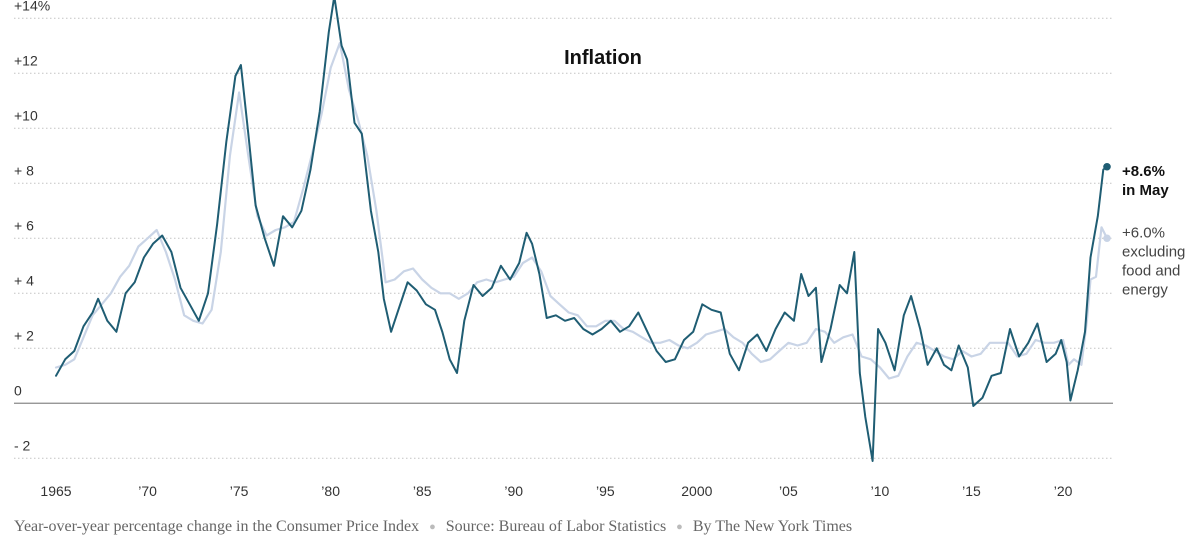 The height and width of the screenshot is (542, 1203). Describe the element at coordinates (1063, 491) in the screenshot. I see `x-tick-label: ’20` at that location.